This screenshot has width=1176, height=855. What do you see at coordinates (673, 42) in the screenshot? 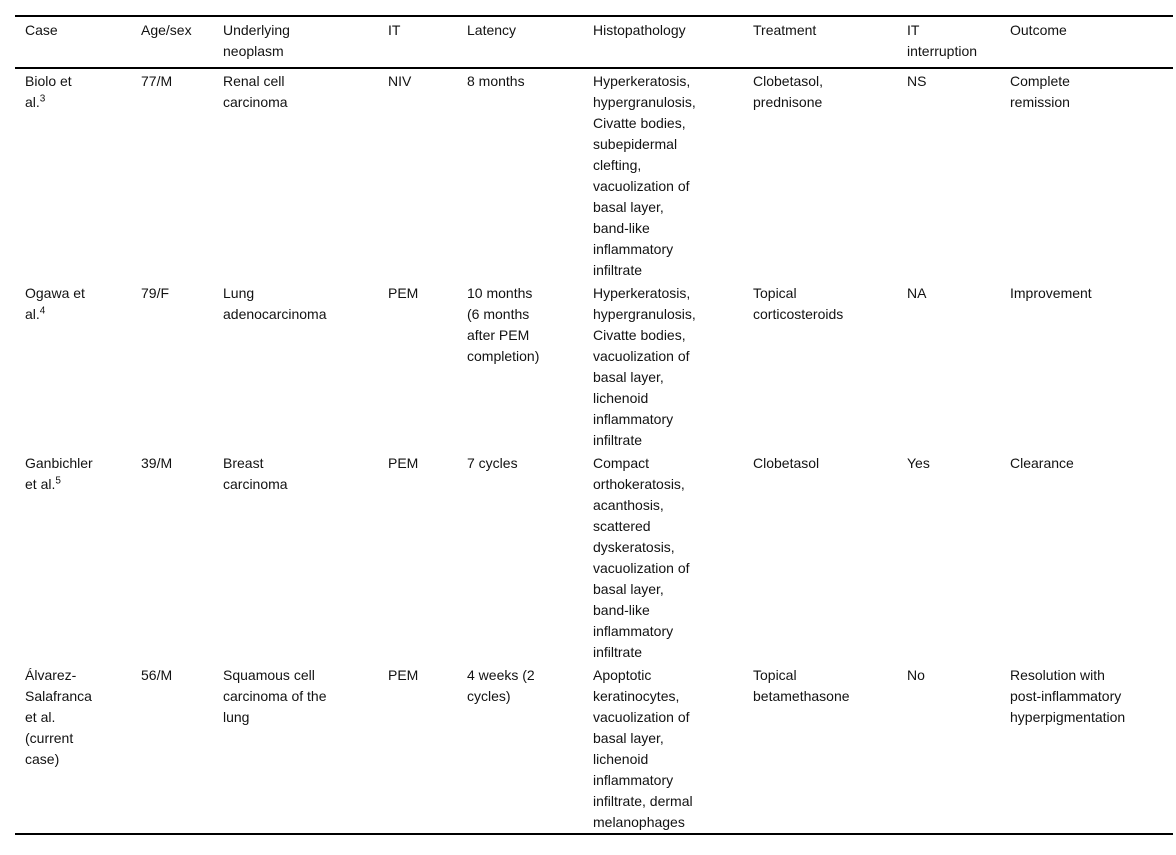
I see `column-header-histopathology: Histopathology` at bounding box center [673, 42].